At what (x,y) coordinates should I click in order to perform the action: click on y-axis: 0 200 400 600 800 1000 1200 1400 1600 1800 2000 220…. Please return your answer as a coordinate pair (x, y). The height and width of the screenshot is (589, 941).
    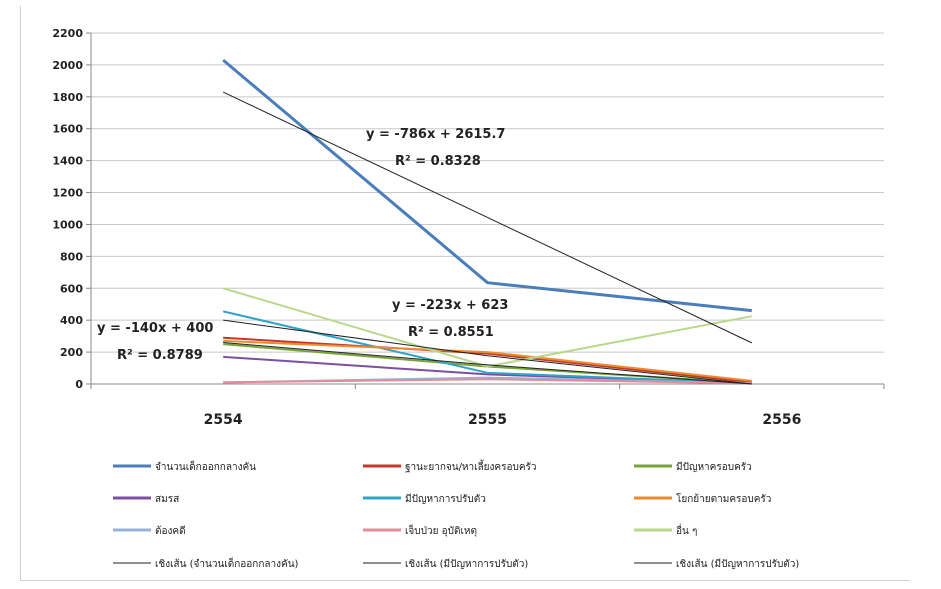
    Looking at the image, I should click on (72, 209).